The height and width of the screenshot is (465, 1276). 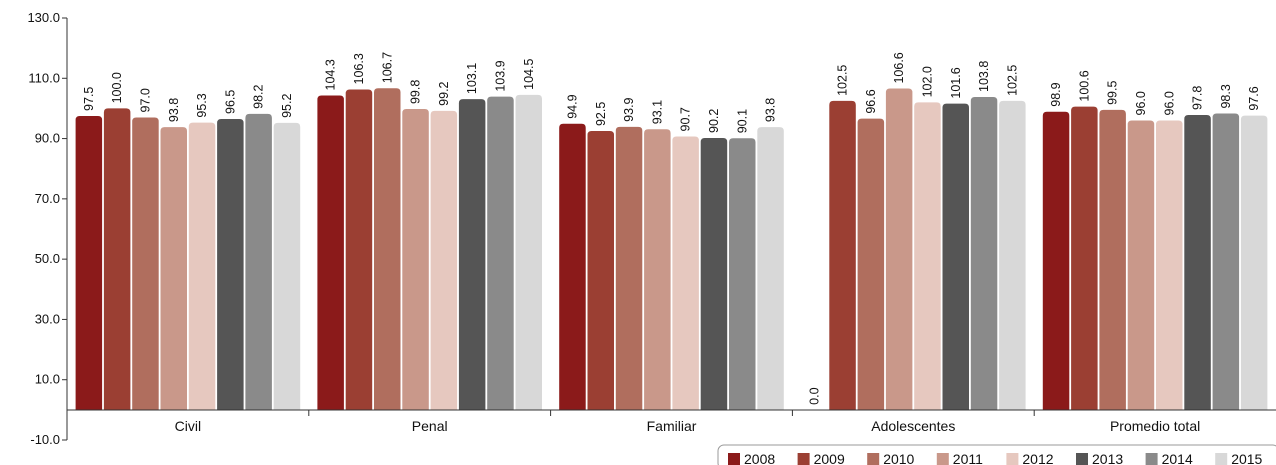 What do you see at coordinates (43, 17) in the screenshot?
I see `y-tick-label: 130.0` at bounding box center [43, 17].